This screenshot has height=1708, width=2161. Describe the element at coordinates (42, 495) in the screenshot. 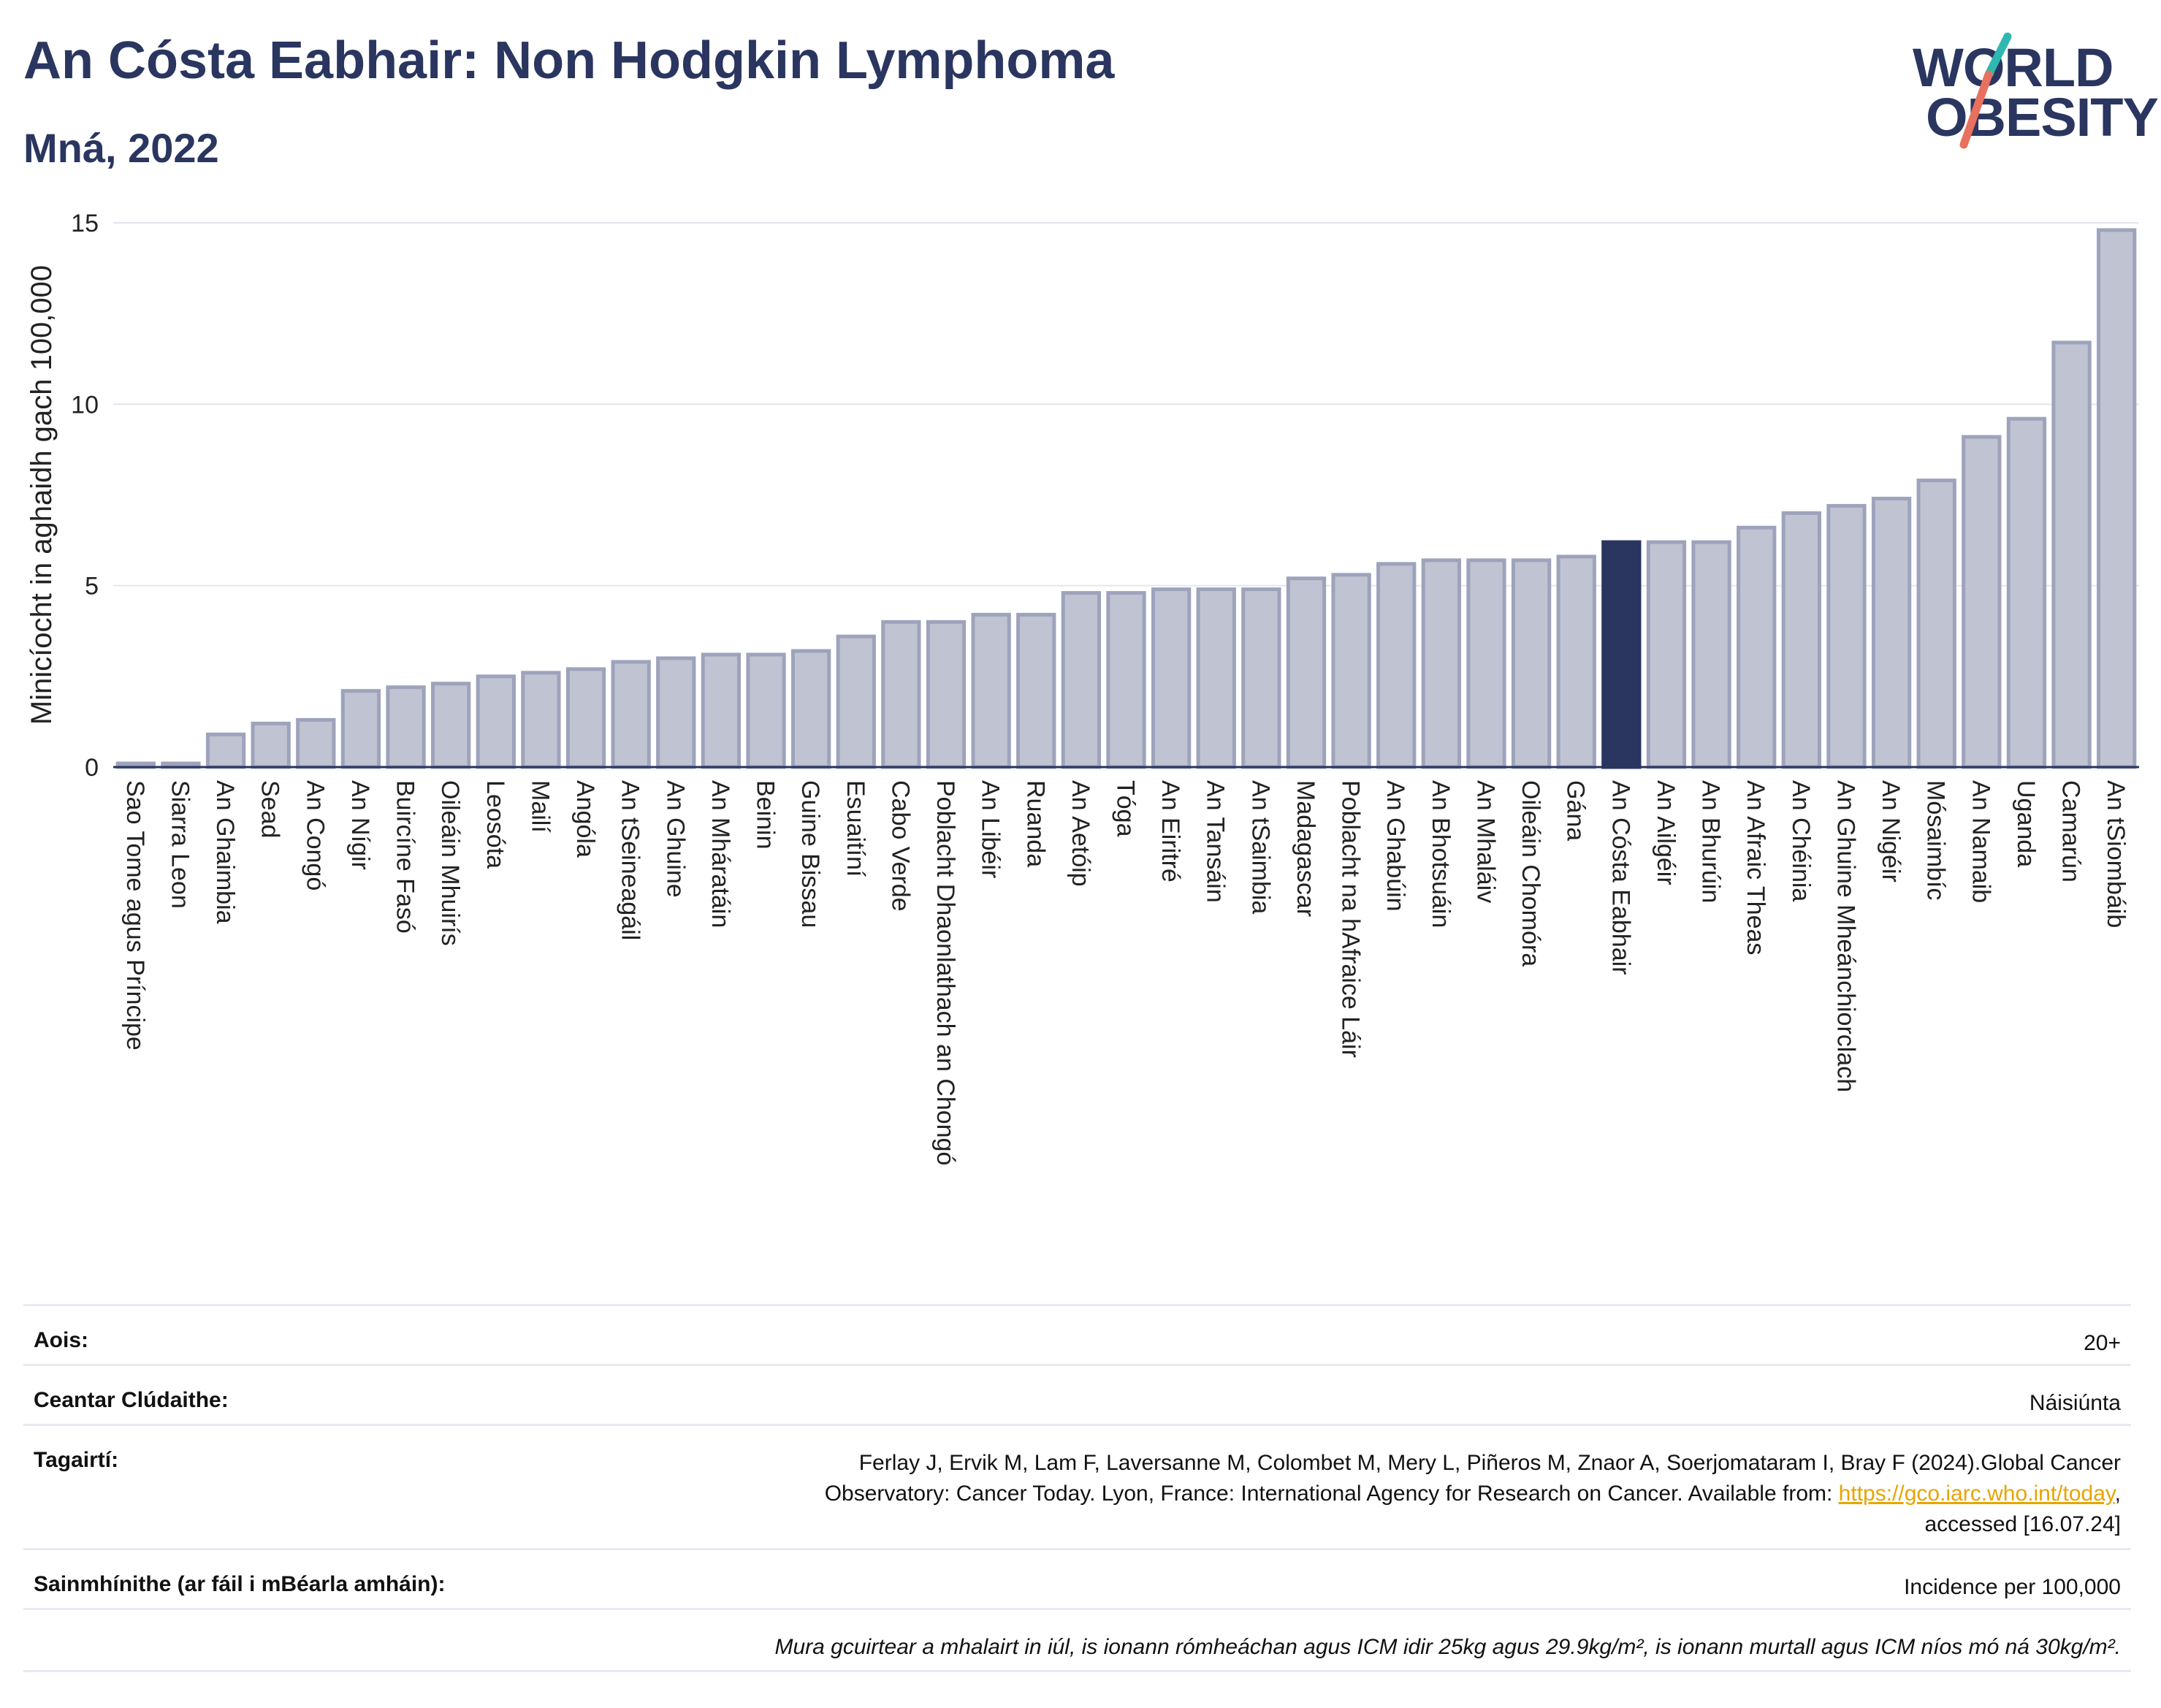

I see `y-axis-label: Minicíocht in aghaidh gach 100,000` at that location.